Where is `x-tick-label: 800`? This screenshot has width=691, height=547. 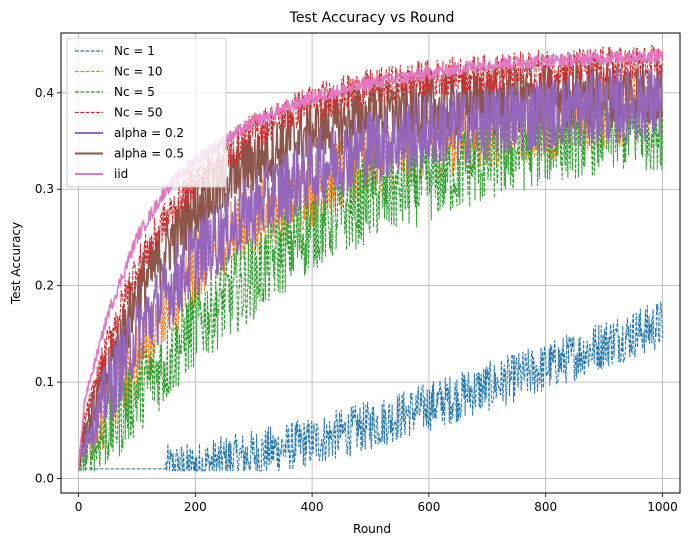
x-tick-label: 800 is located at coordinates (545, 507).